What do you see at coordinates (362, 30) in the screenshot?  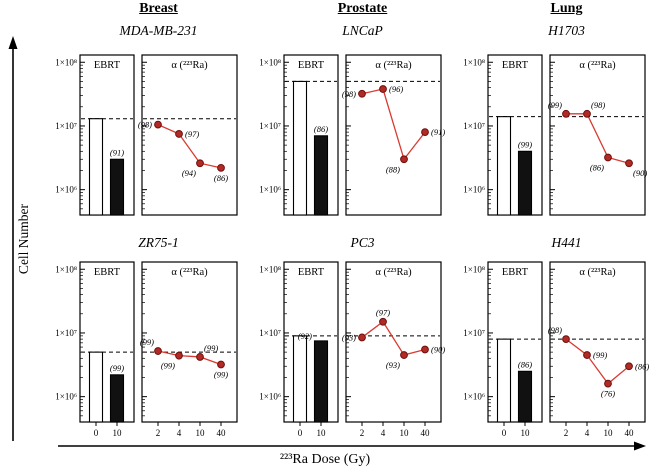 I see `cell-line-title: LNCaP` at bounding box center [362, 30].